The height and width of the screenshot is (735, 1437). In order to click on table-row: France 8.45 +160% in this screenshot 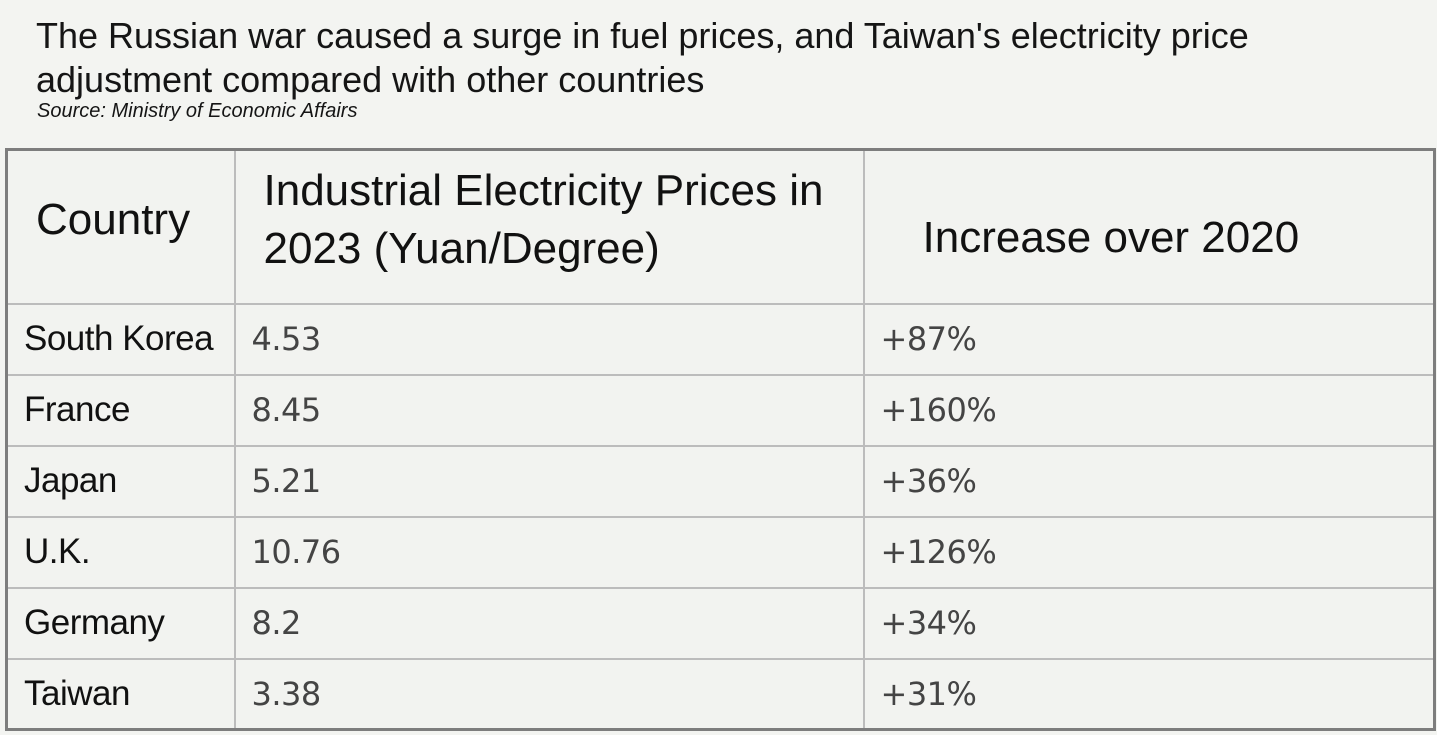, I will do `click(720, 410)`.